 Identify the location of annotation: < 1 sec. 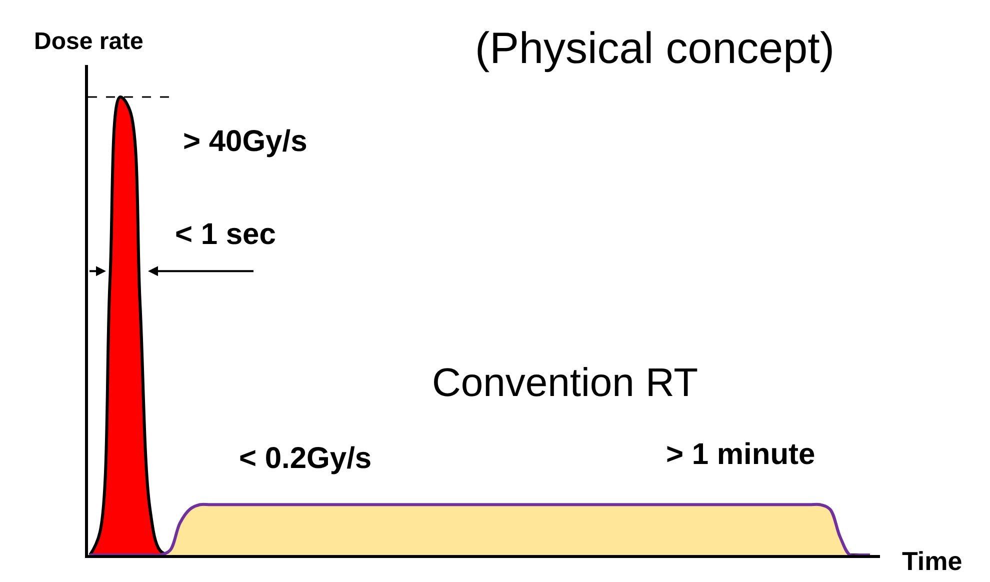
(225, 234).